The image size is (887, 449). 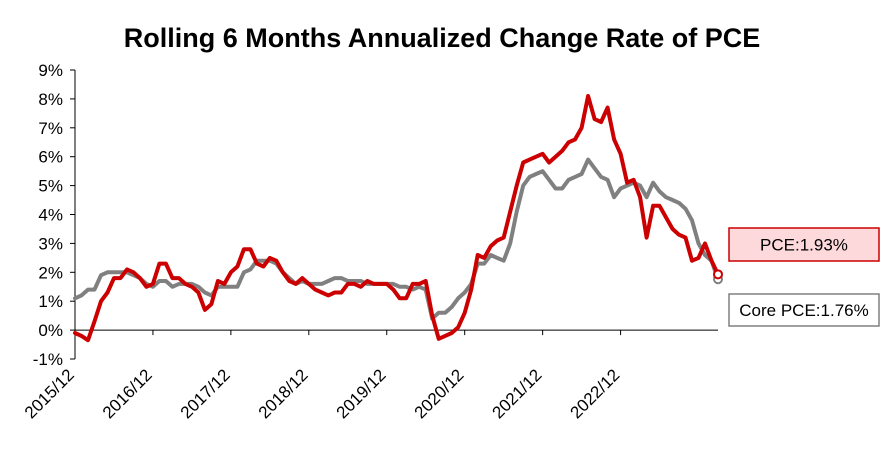 What do you see at coordinates (50, 272) in the screenshot?
I see `y-tick-label: 2%` at bounding box center [50, 272].